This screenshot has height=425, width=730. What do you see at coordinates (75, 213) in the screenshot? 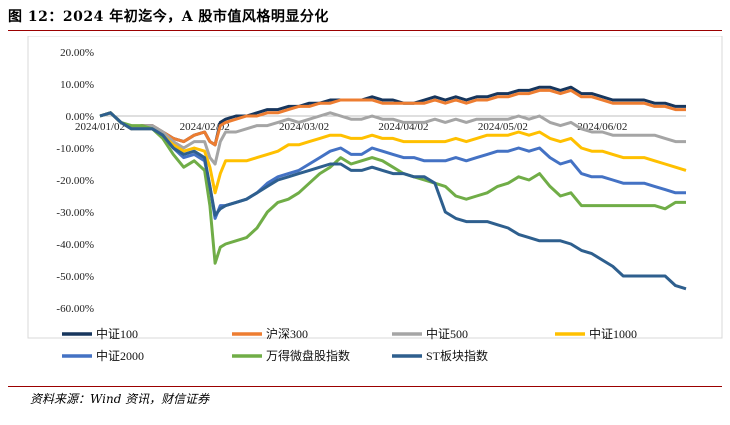
I see `y-tick-label: -30.00%` at bounding box center [75, 213].